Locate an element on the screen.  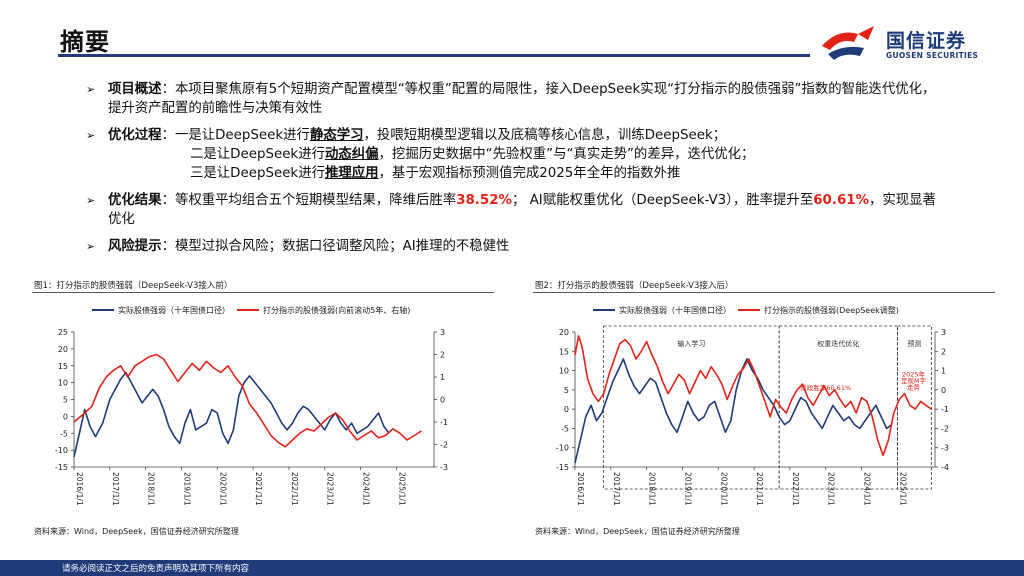
win-rate-after: 60.61% is located at coordinates (841, 200).